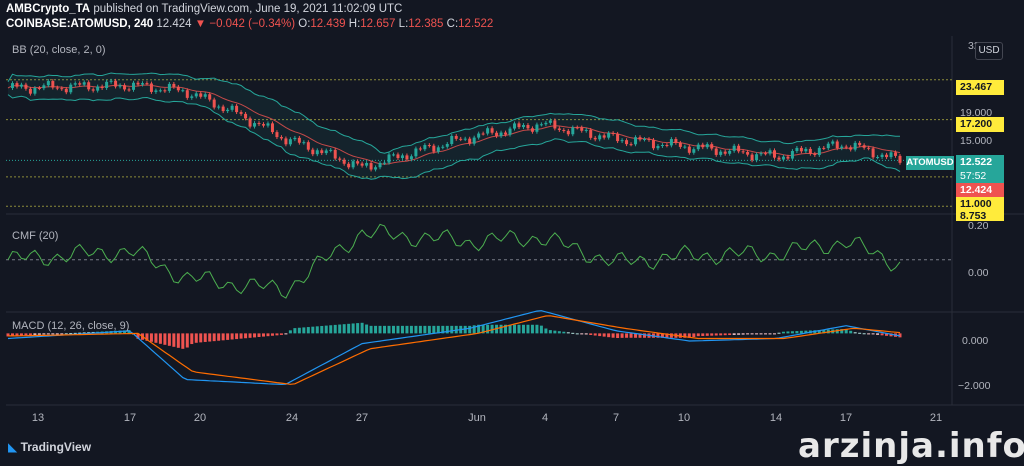 The image size is (1024, 466). Describe the element at coordinates (980, 204) in the screenshot. I see `level-tag-11000: 11.000` at that location.